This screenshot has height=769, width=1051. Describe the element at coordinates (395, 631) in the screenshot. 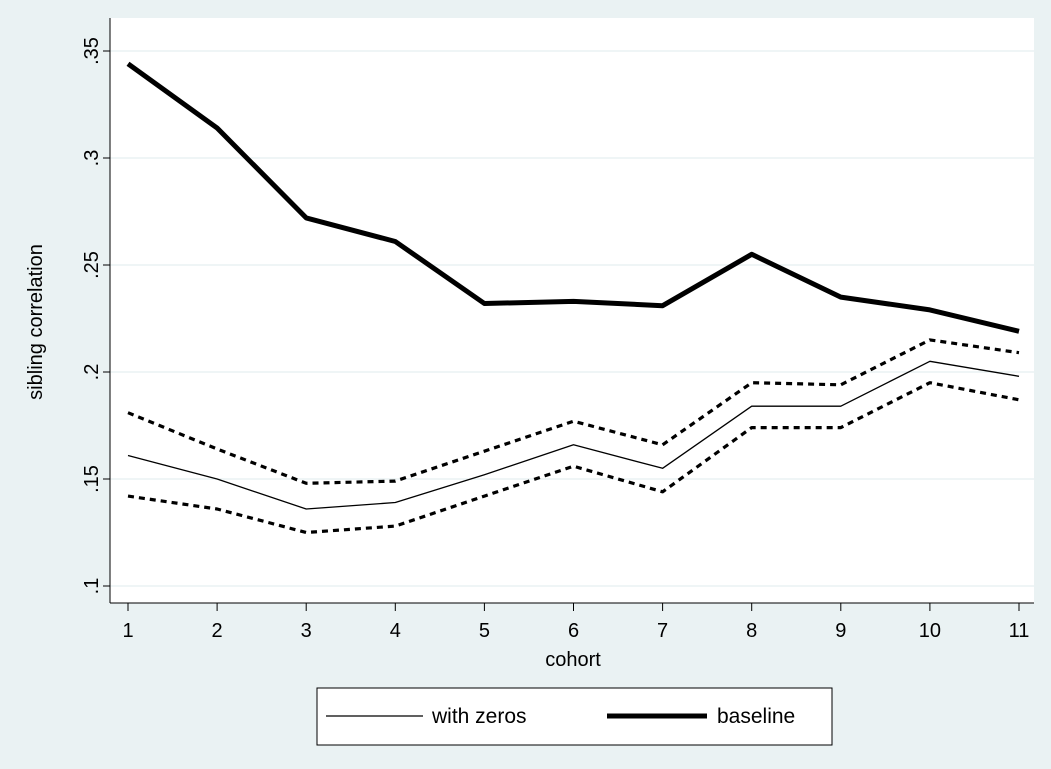

I see `x-tick-label: 4` at that location.